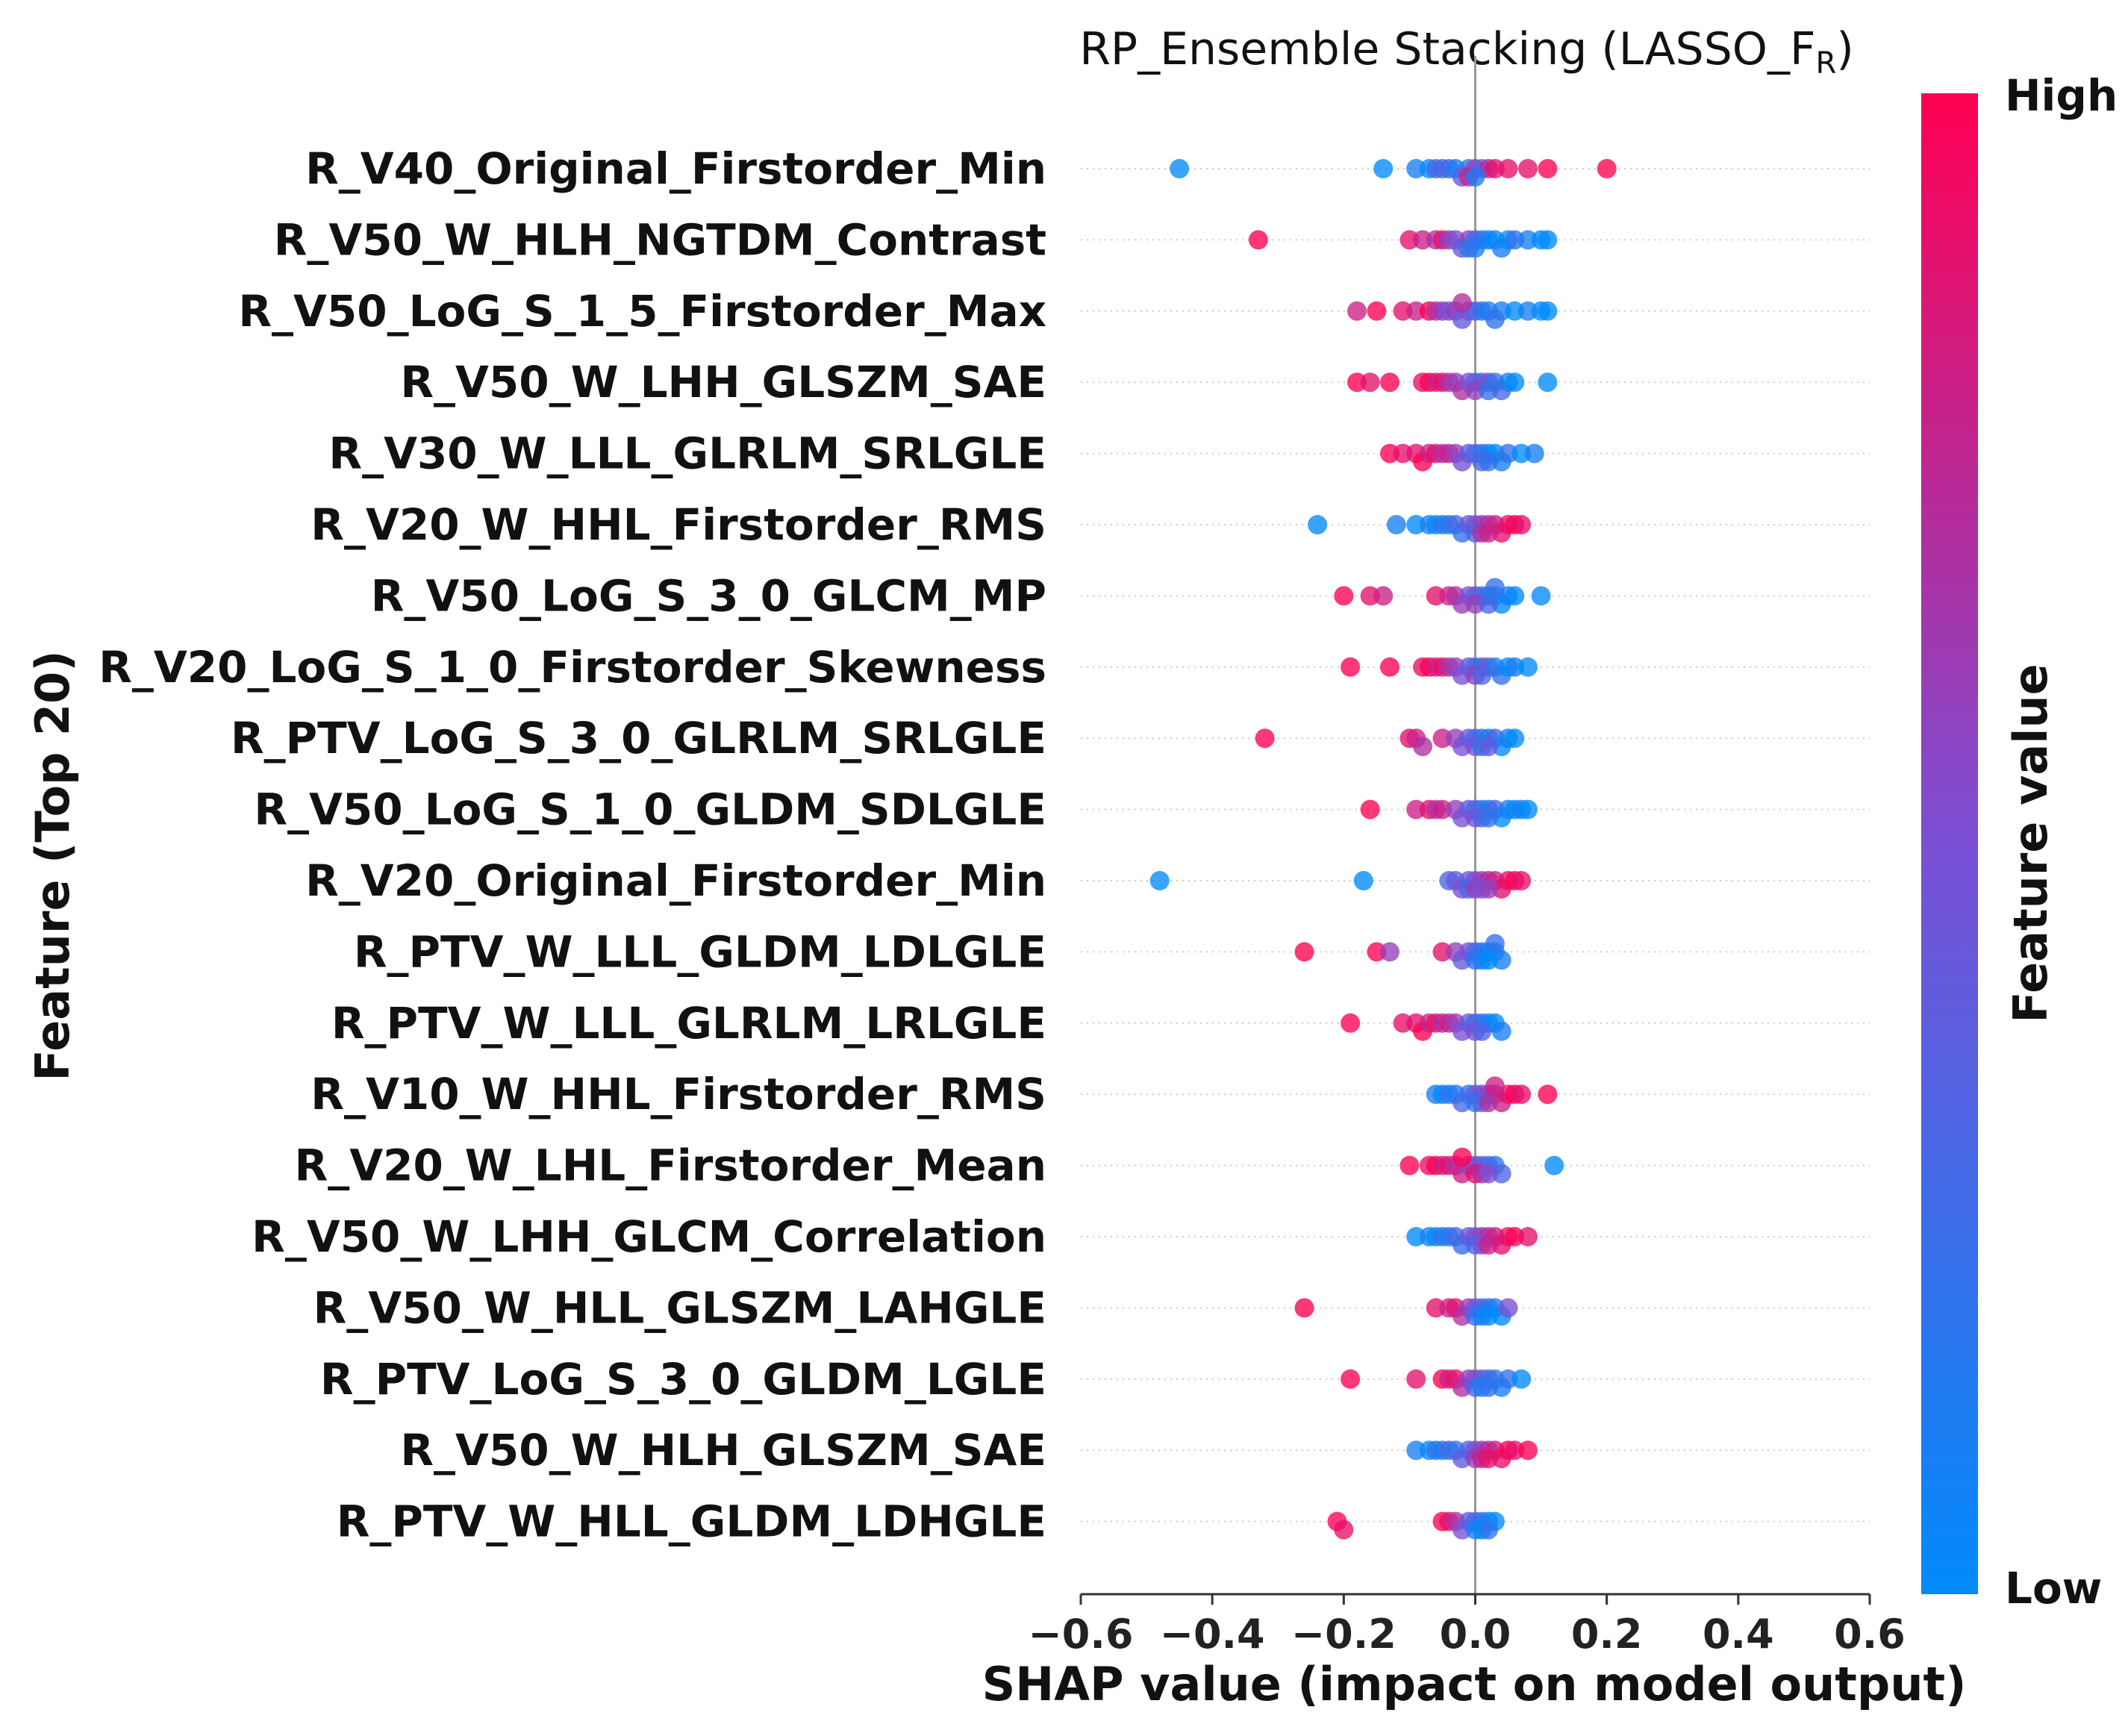 This screenshot has height=1736, width=2125. Describe the element at coordinates (1344, 1635) in the screenshot. I see `x-tick-label: −0.2` at that location.